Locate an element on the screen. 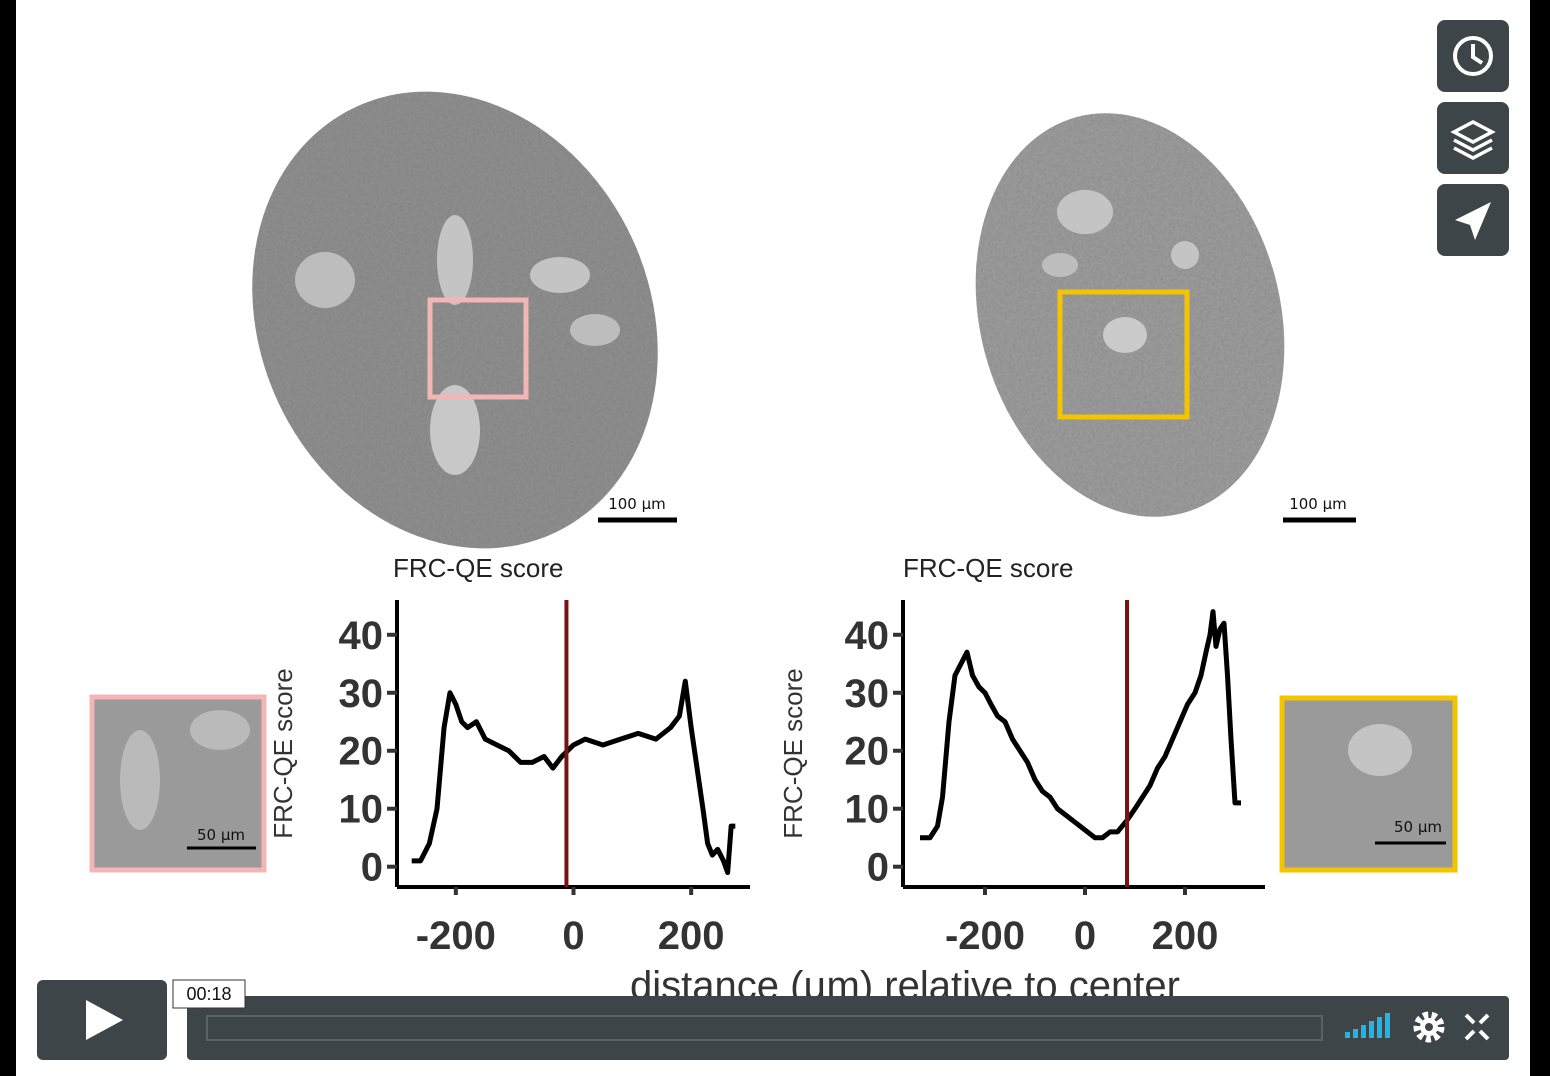  time-label: 00:18 is located at coordinates (208, 994).